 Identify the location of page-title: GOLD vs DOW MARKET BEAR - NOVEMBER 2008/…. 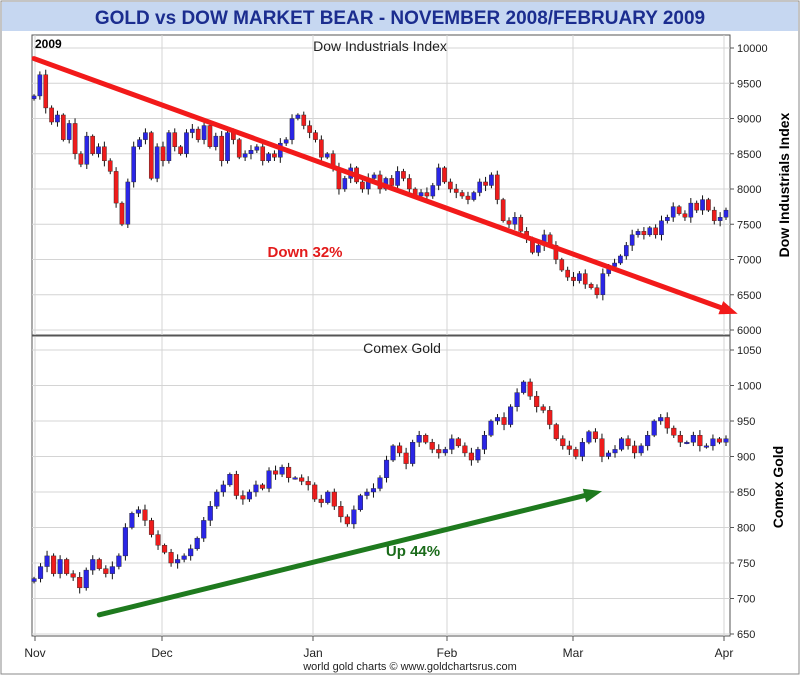
(400, 18).